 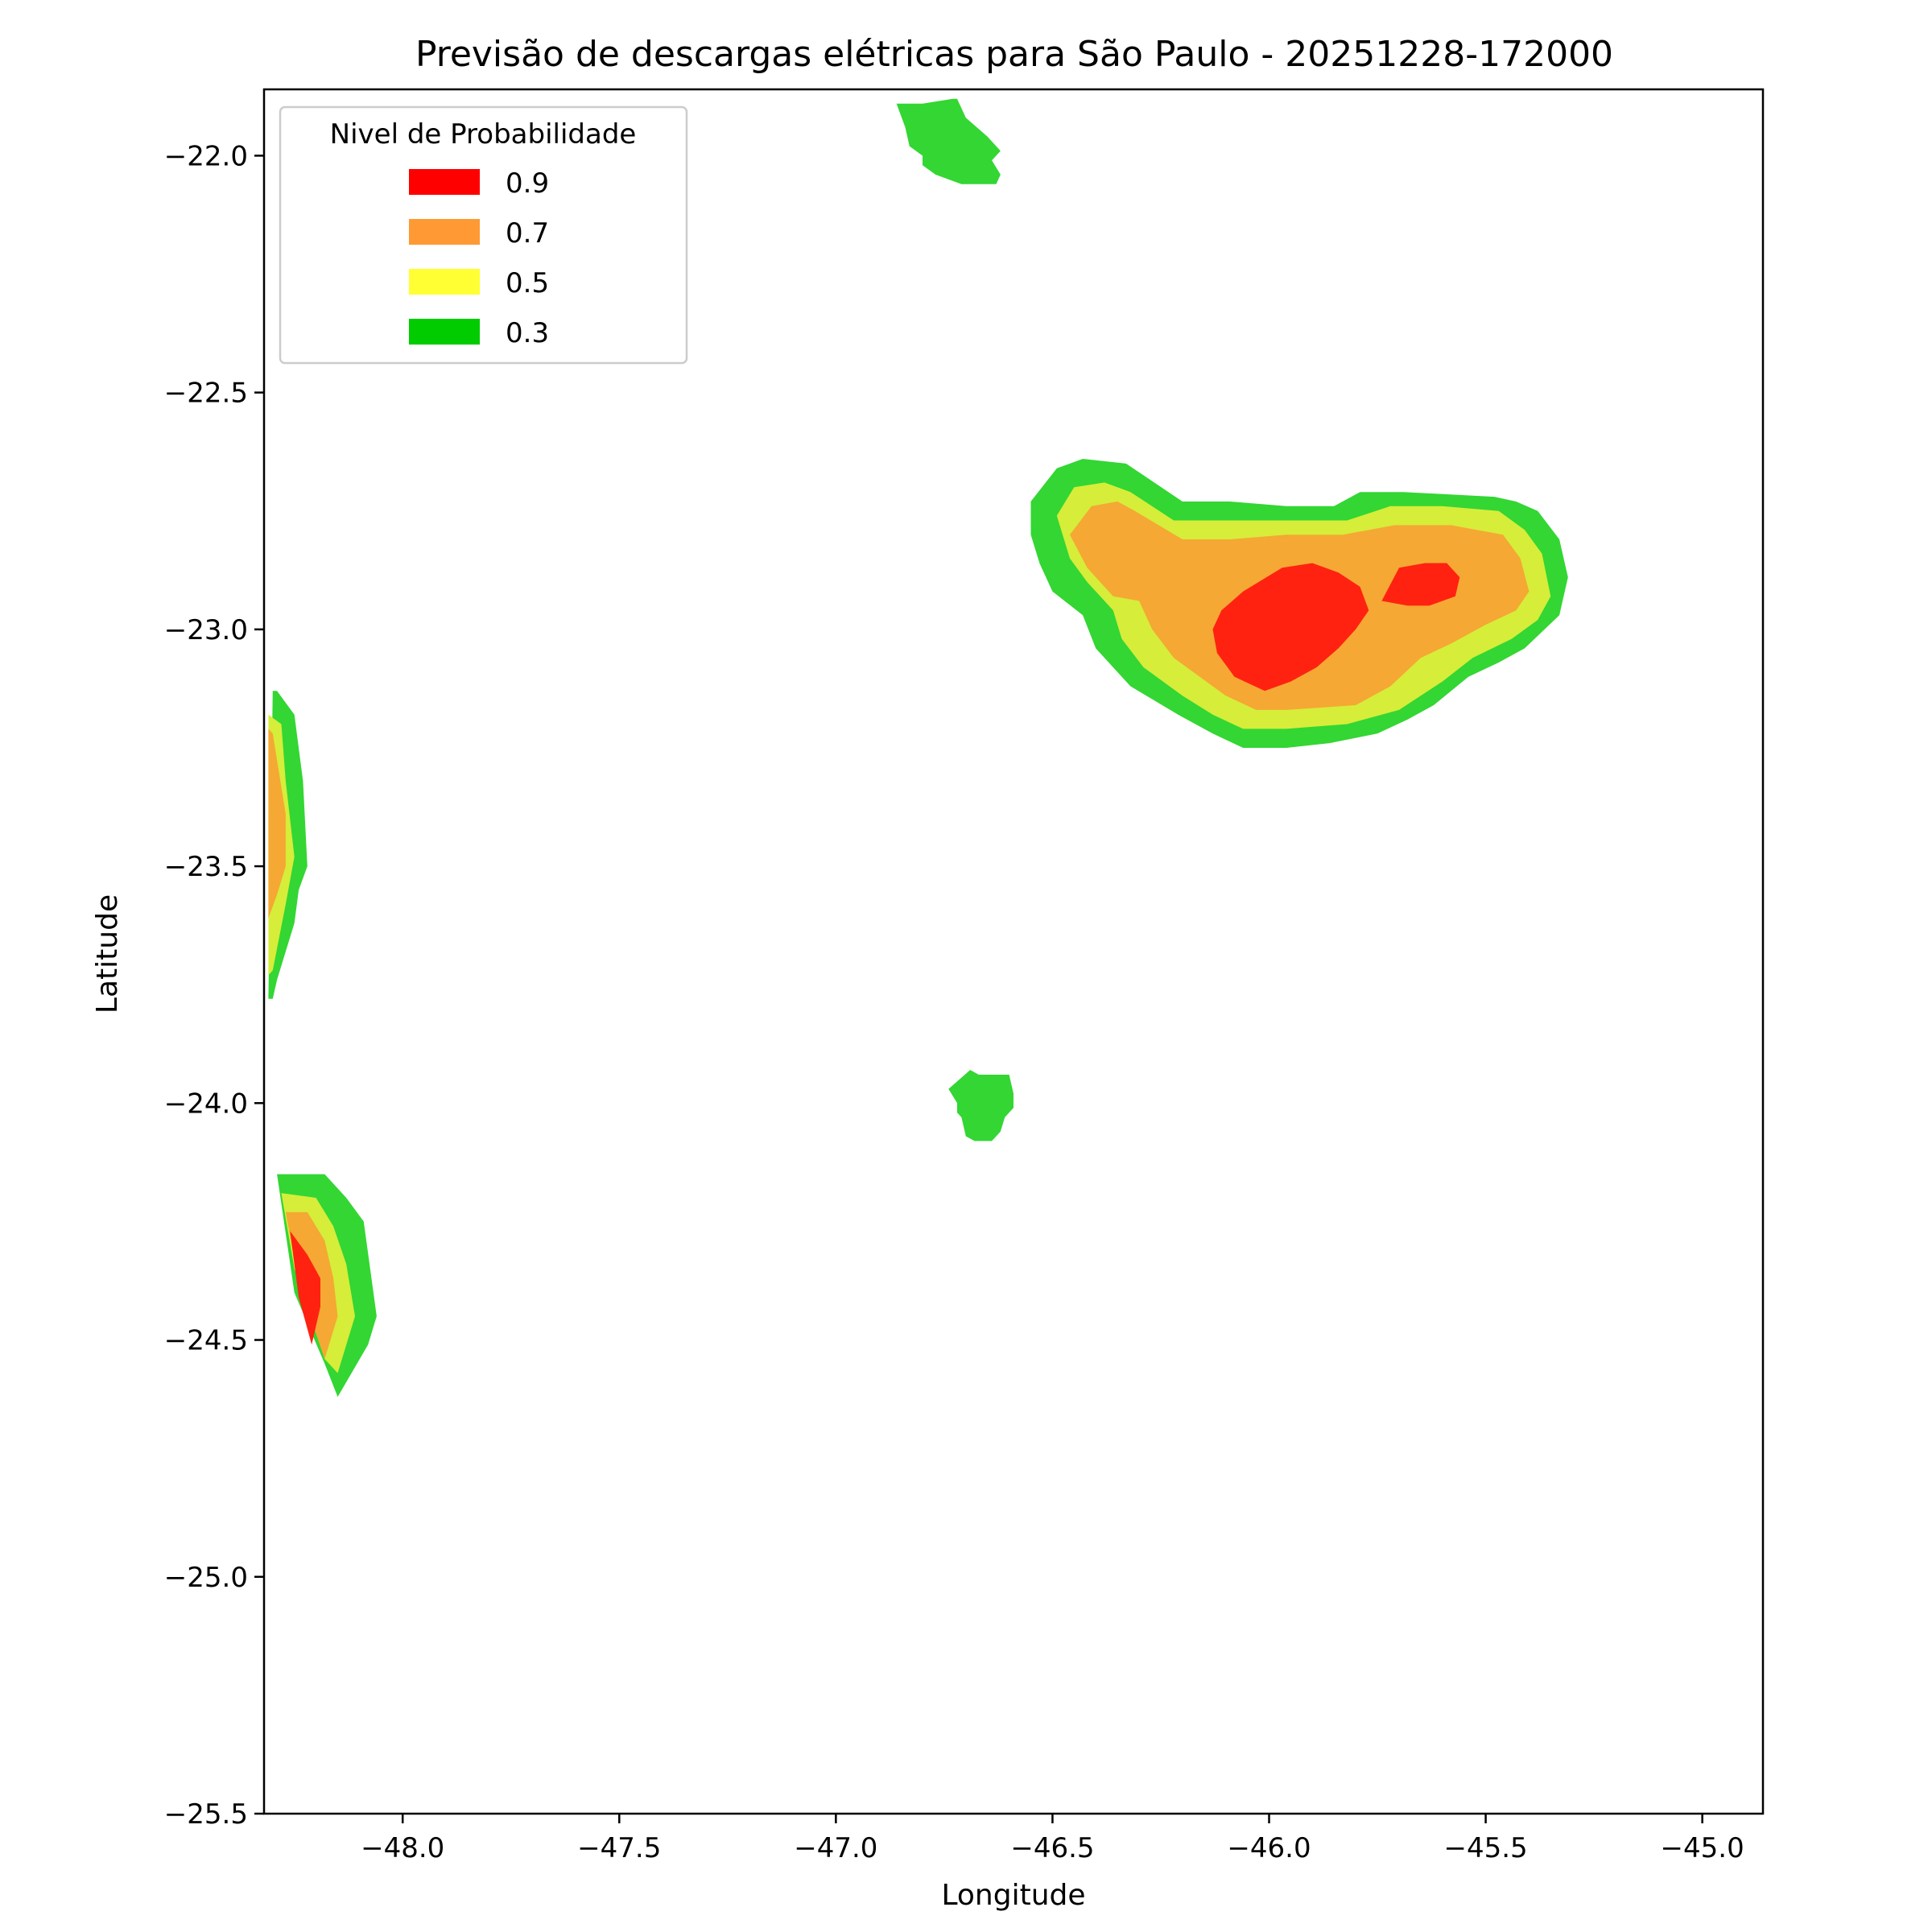 I want to click on x-axis-label: Longitude, so click(x=1013, y=1895).